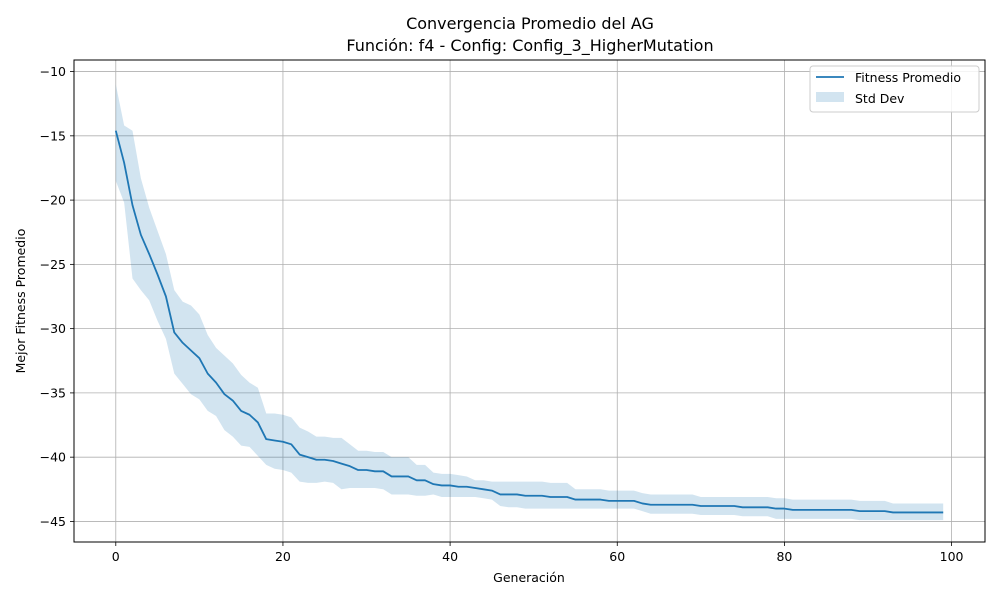  I want to click on x-axis-ticks: 0 20 40 60 80 100, so click(538, 553).